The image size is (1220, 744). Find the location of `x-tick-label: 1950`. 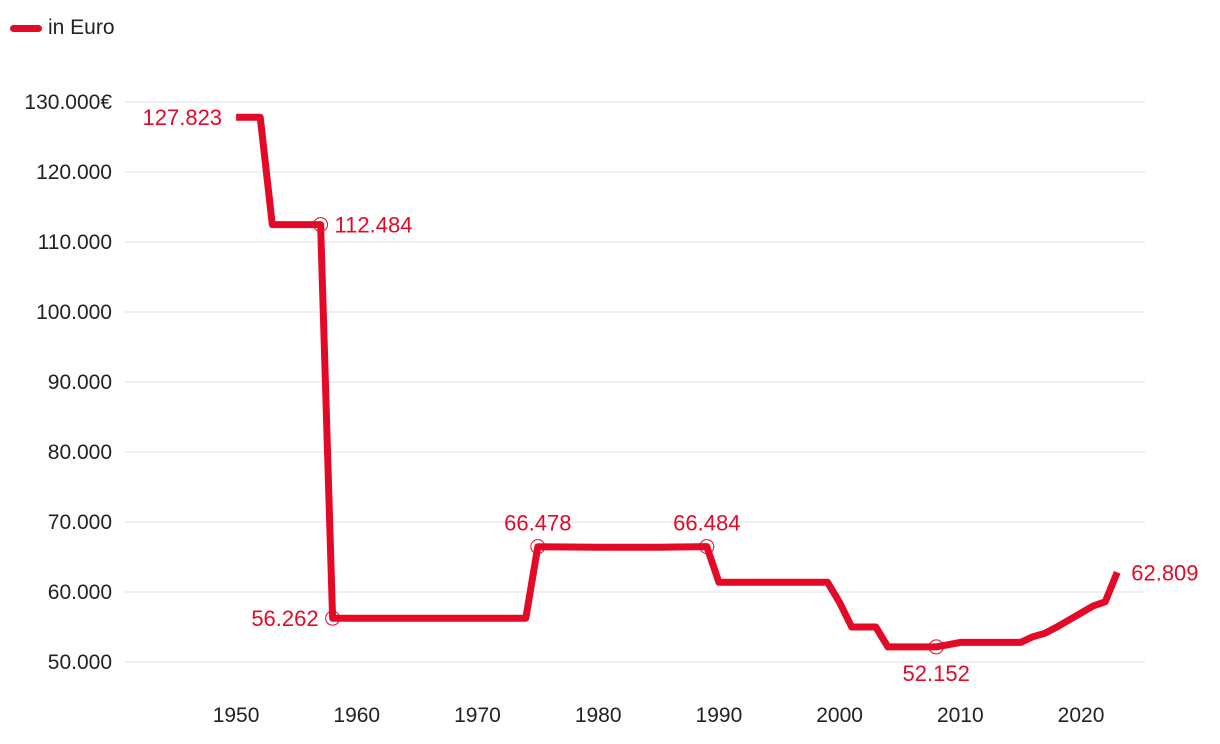

x-tick-label: 1950 is located at coordinates (236, 715).